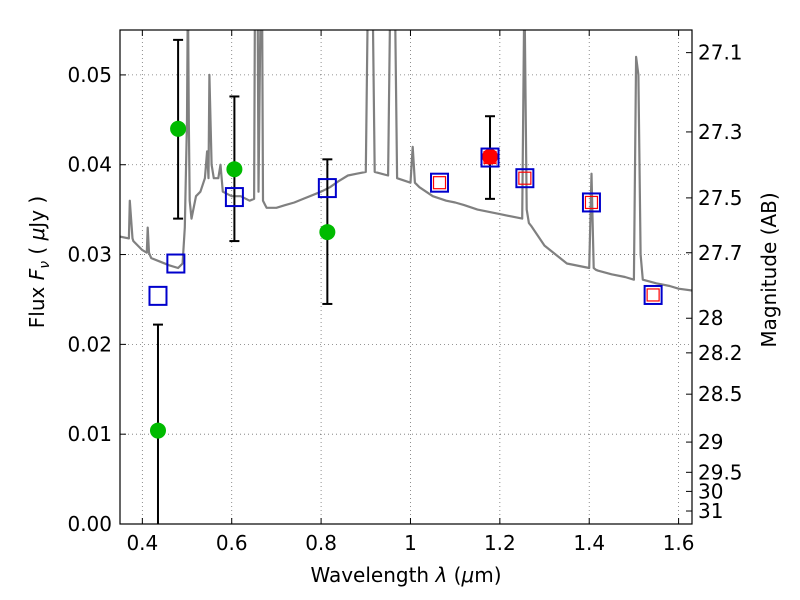  I want to click on y-tick-label: 0.05, so click(89, 75).